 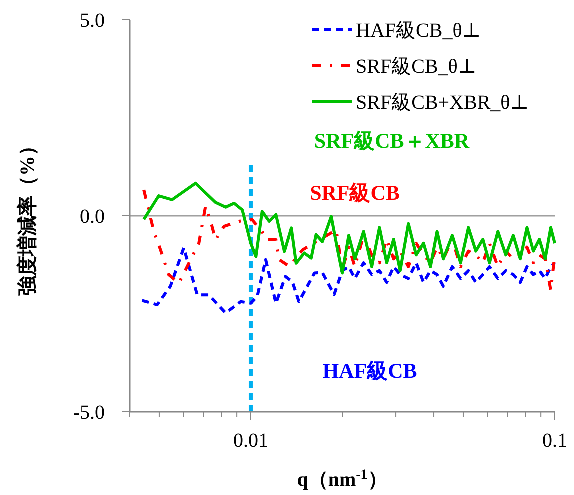 I want to click on x-tick-label: 0.1, so click(x=555, y=441).